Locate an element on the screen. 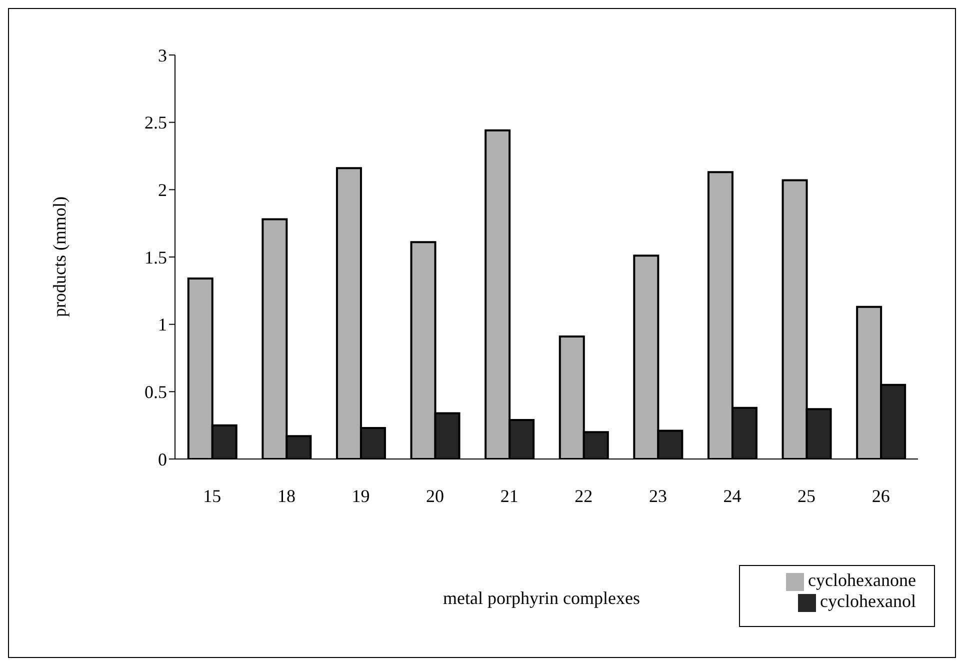 The image size is (964, 666). x-tick-label: 20 is located at coordinates (435, 496).